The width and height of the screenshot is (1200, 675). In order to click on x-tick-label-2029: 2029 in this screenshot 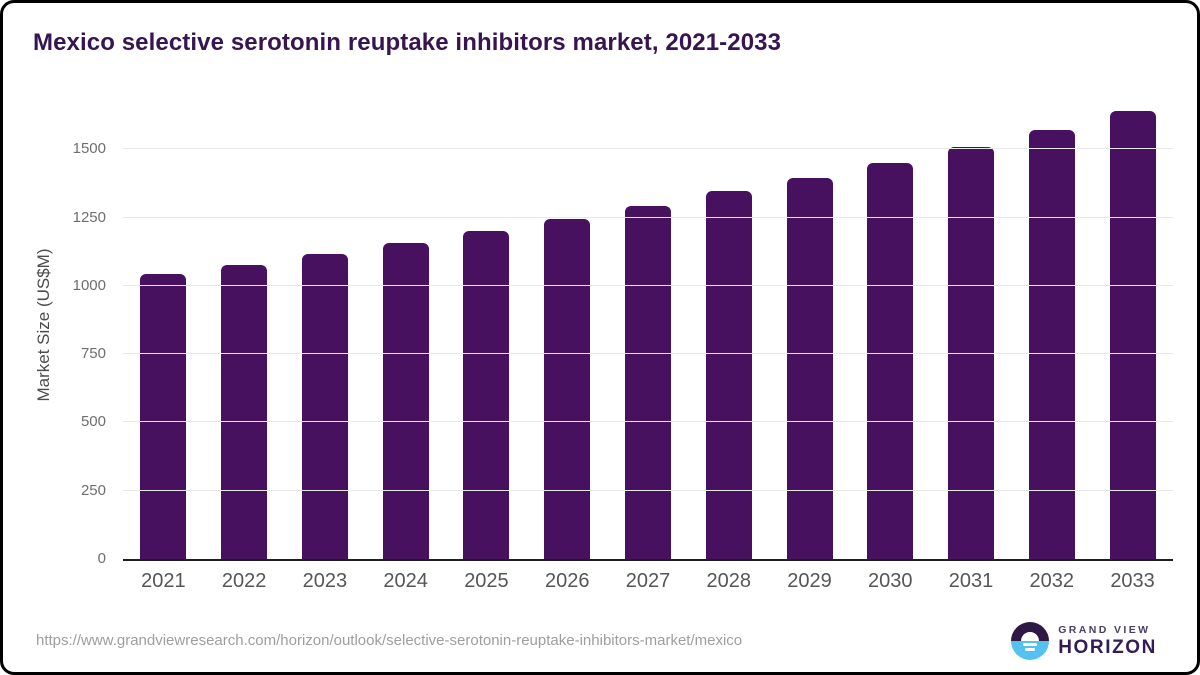, I will do `click(809, 581)`.